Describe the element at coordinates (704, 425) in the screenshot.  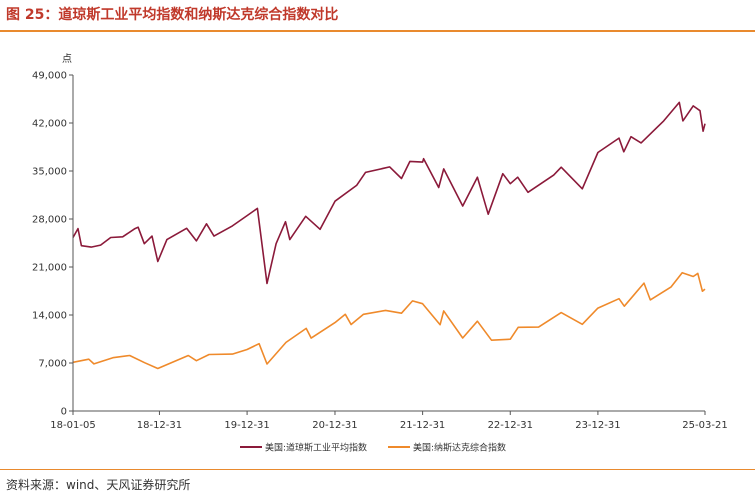
I see `x-tick-label: 25-03-21` at that location.